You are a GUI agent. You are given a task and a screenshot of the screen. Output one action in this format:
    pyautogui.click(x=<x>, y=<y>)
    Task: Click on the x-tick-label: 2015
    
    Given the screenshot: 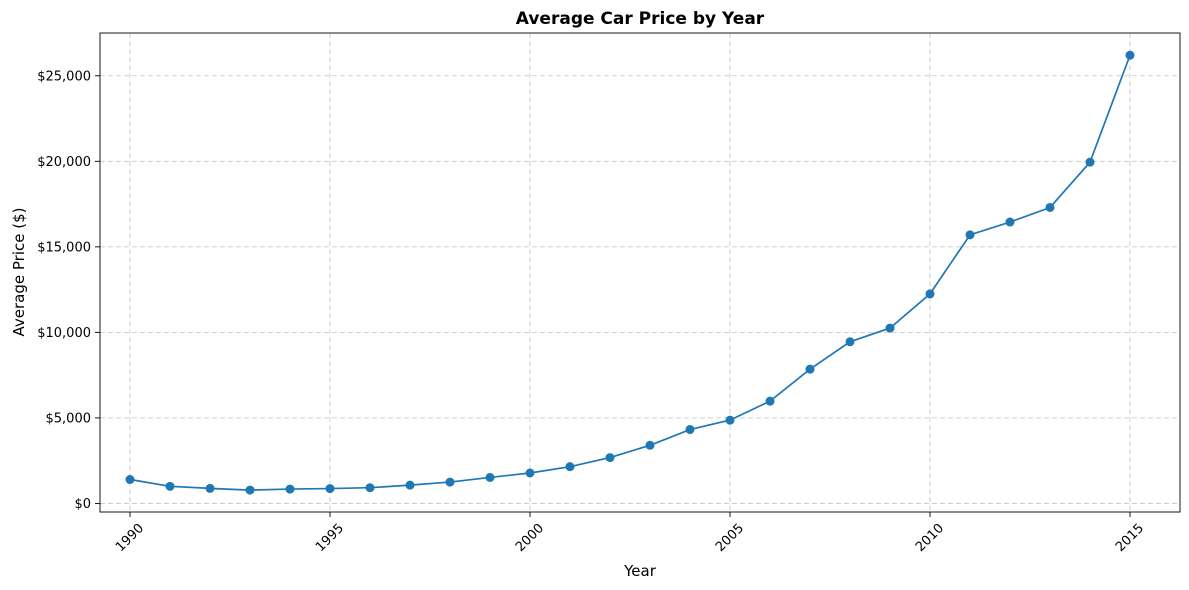 What is the action you would take?
    pyautogui.click(x=1130, y=538)
    